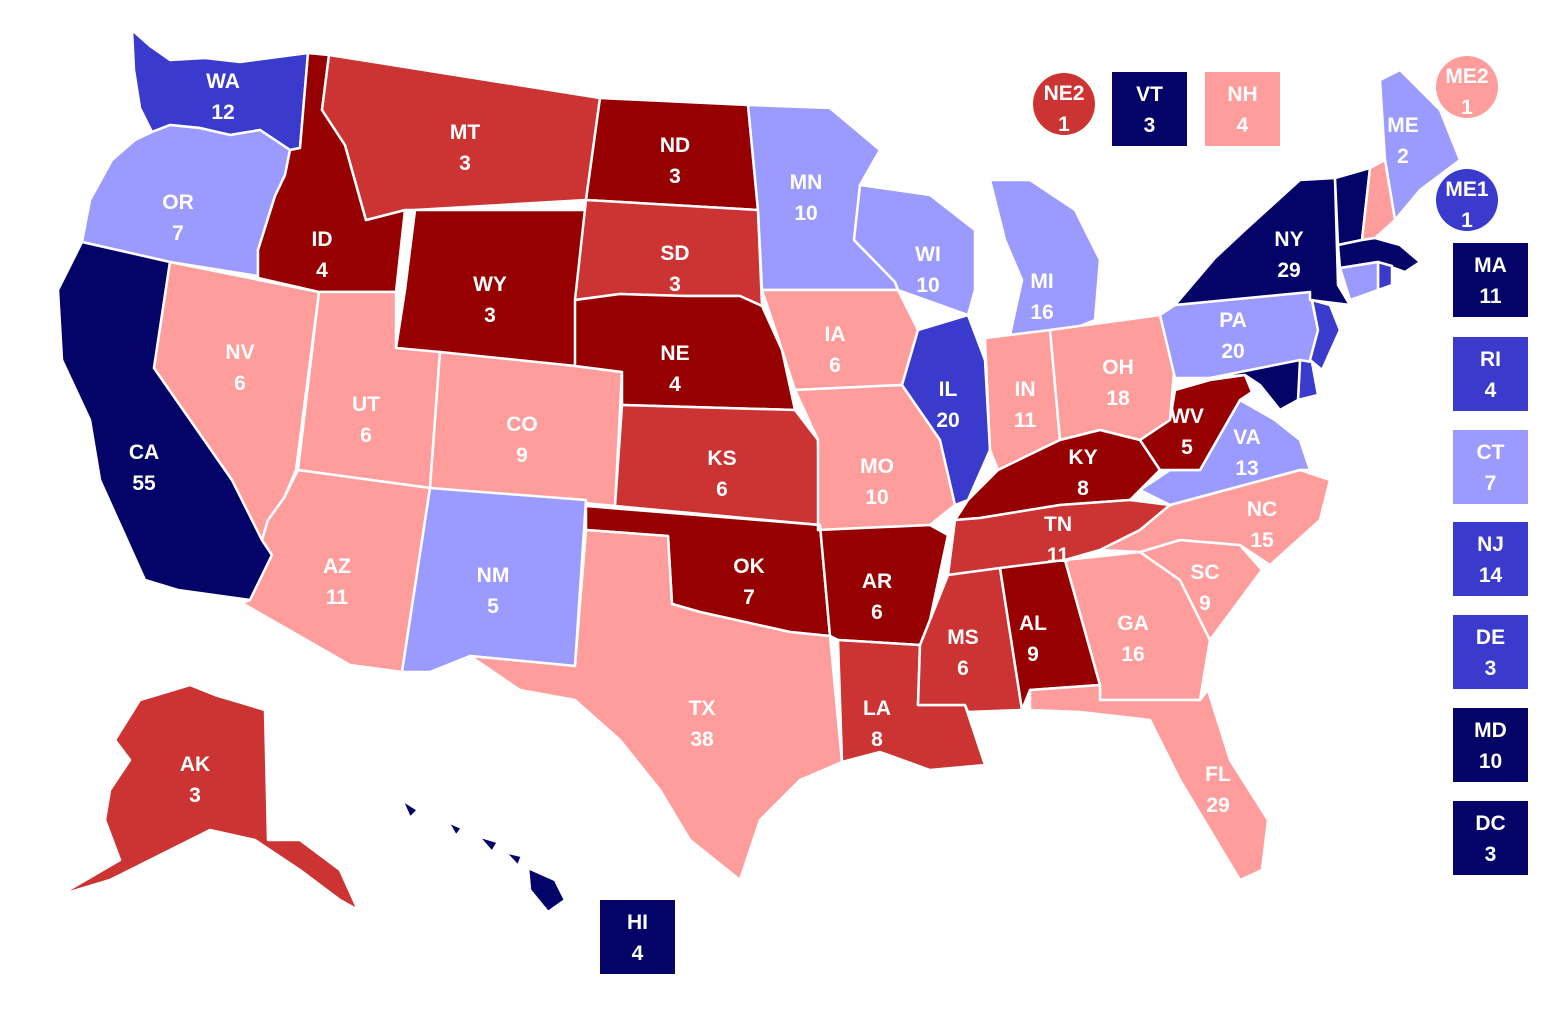  Describe the element at coordinates (1491, 452) in the screenshot. I see `ev-box-label-ct-abbr: CT` at that location.